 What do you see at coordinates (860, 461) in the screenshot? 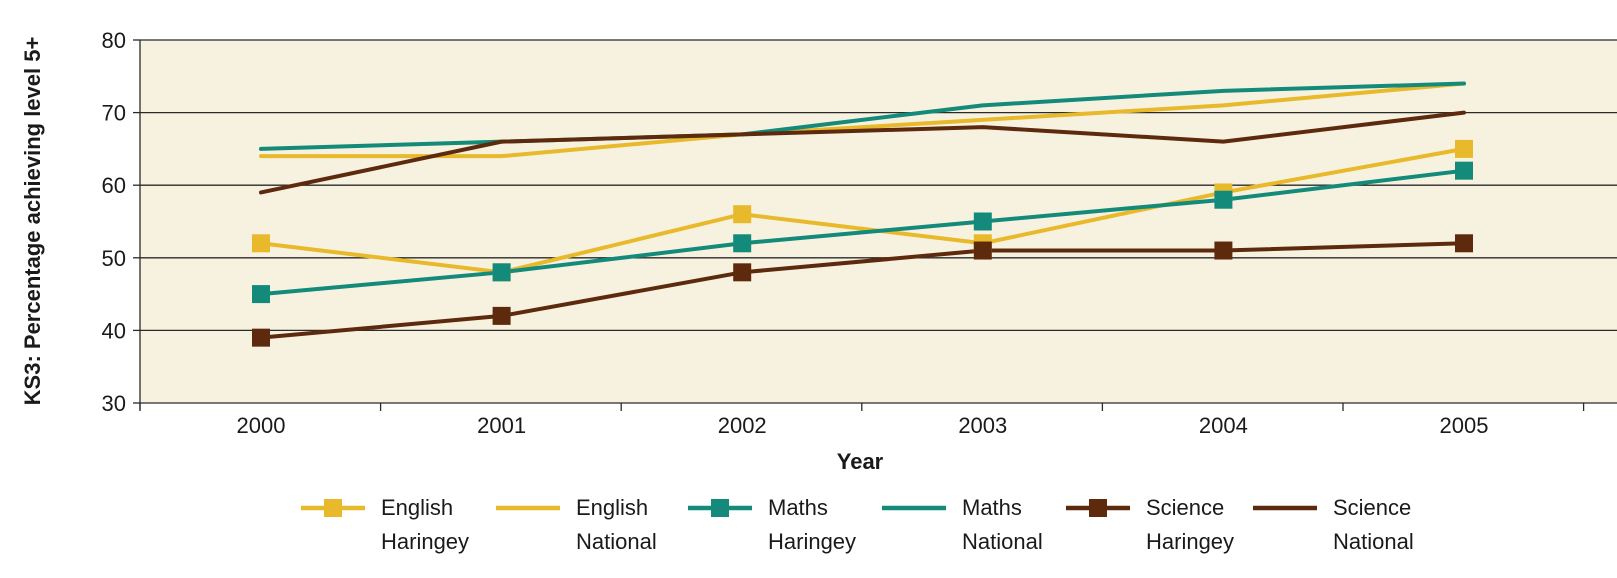
I see `x-axis-title: Year` at bounding box center [860, 461].